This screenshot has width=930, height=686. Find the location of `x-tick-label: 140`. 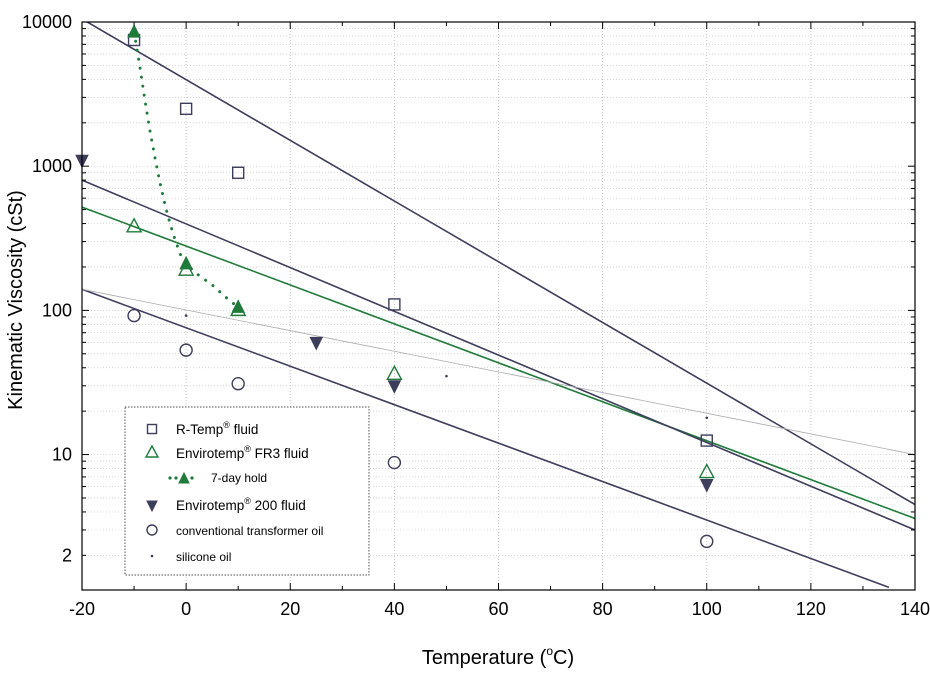

x-tick-label: 140 is located at coordinates (915, 609).